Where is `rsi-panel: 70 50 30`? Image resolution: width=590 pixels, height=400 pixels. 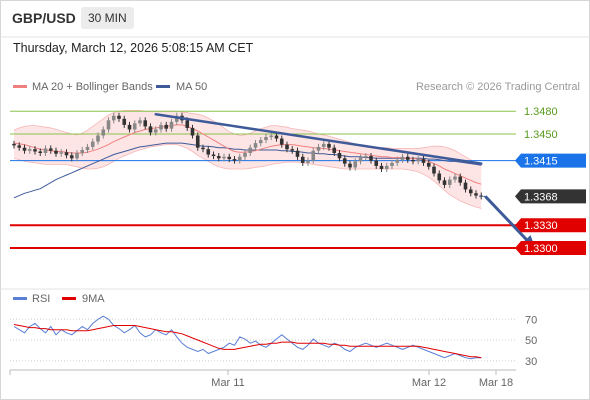
rsi-panel: 70 50 30 is located at coordinates (273, 341).